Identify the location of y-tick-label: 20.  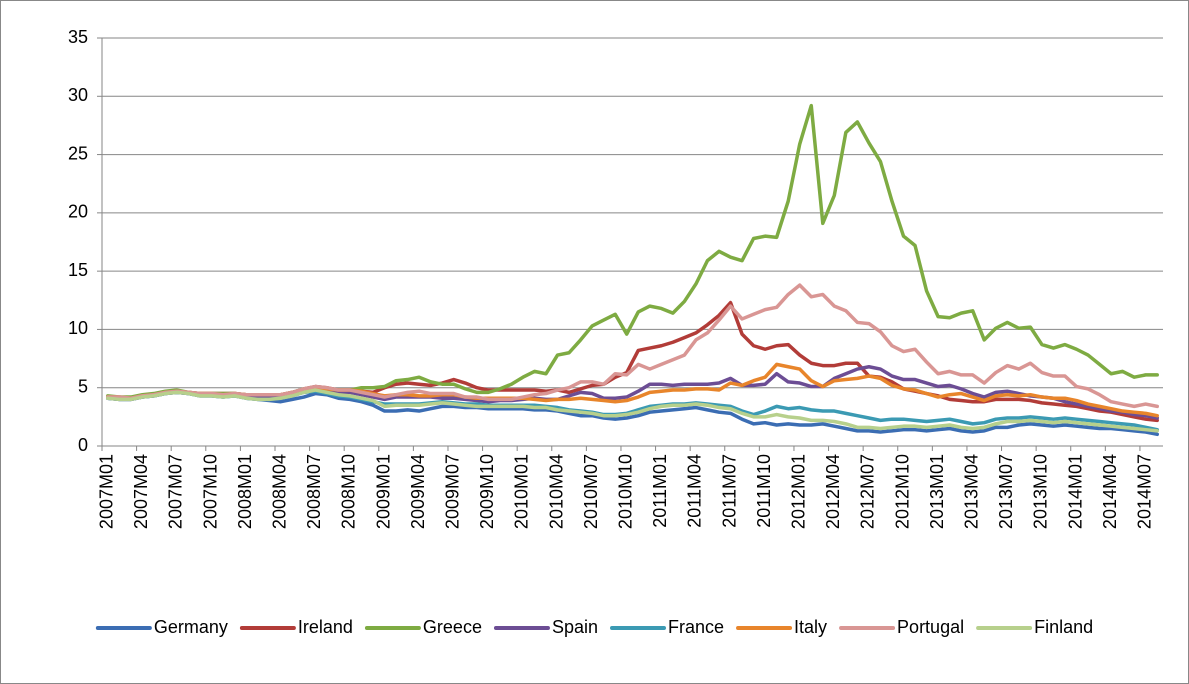
(78, 212).